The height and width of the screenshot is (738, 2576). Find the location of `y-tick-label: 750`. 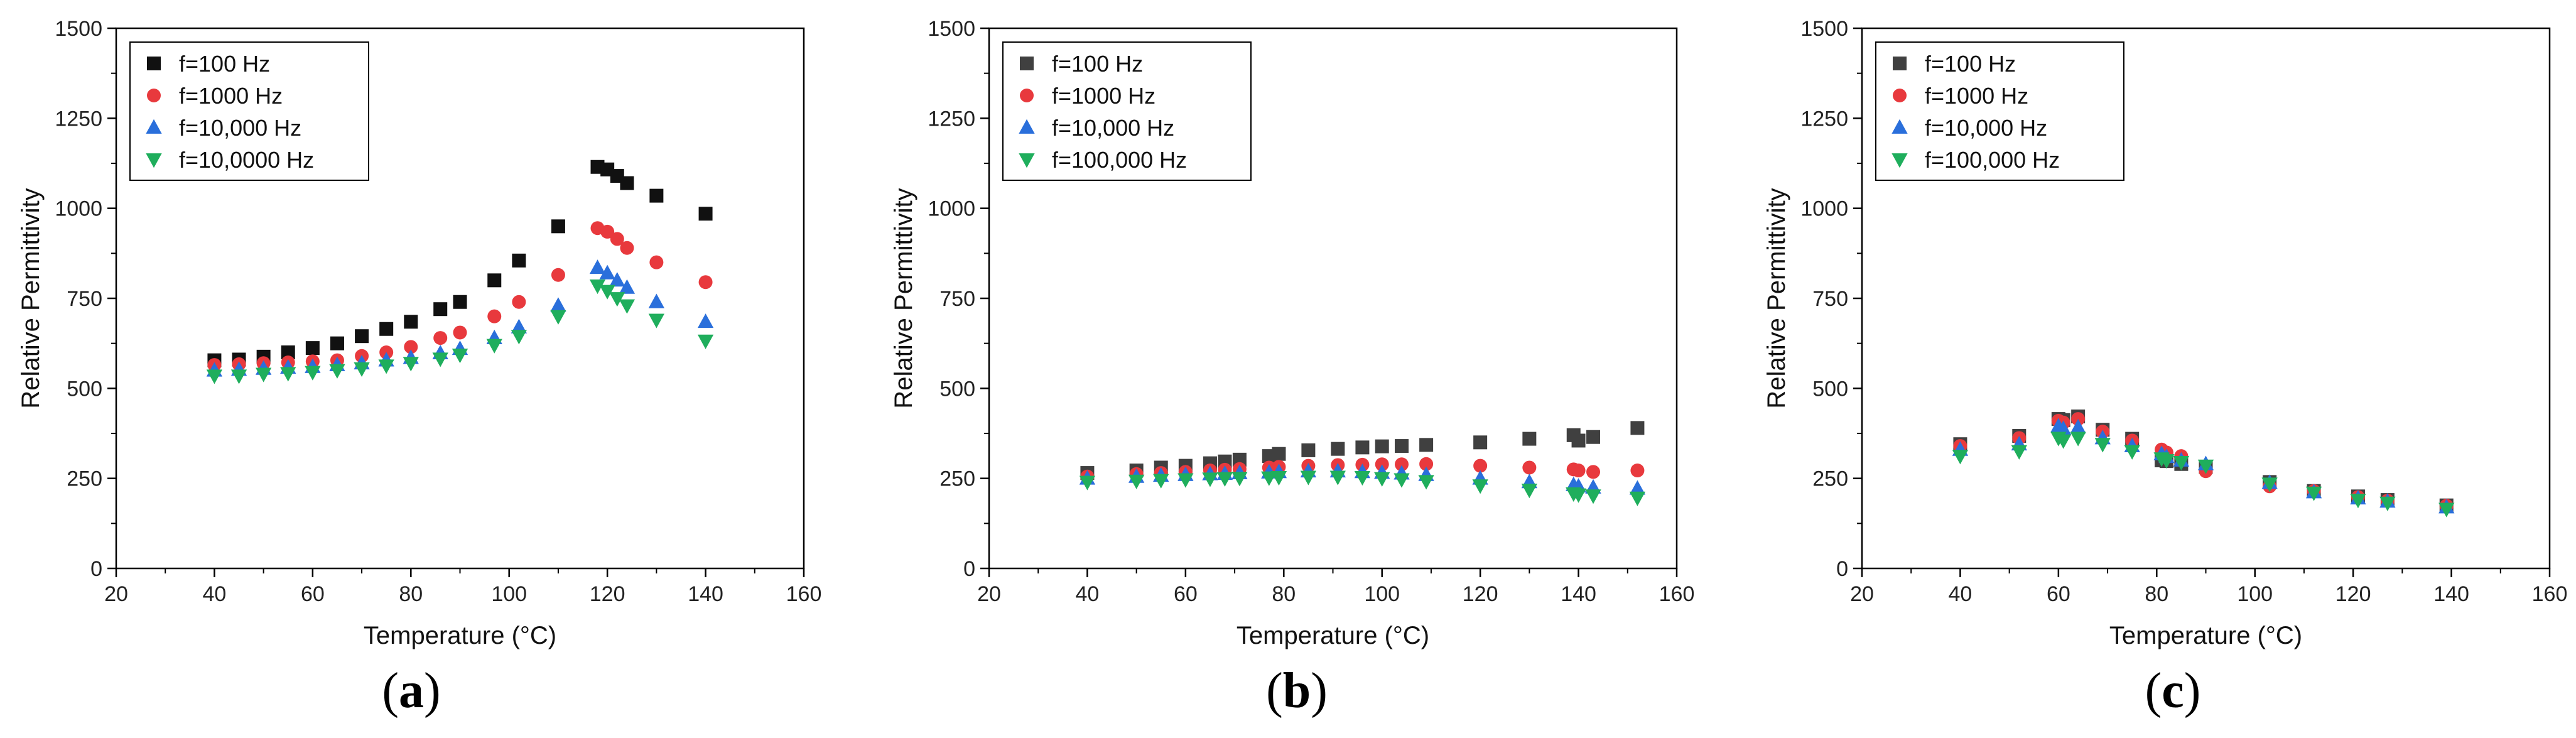

y-tick-label: 750 is located at coordinates (84, 299).